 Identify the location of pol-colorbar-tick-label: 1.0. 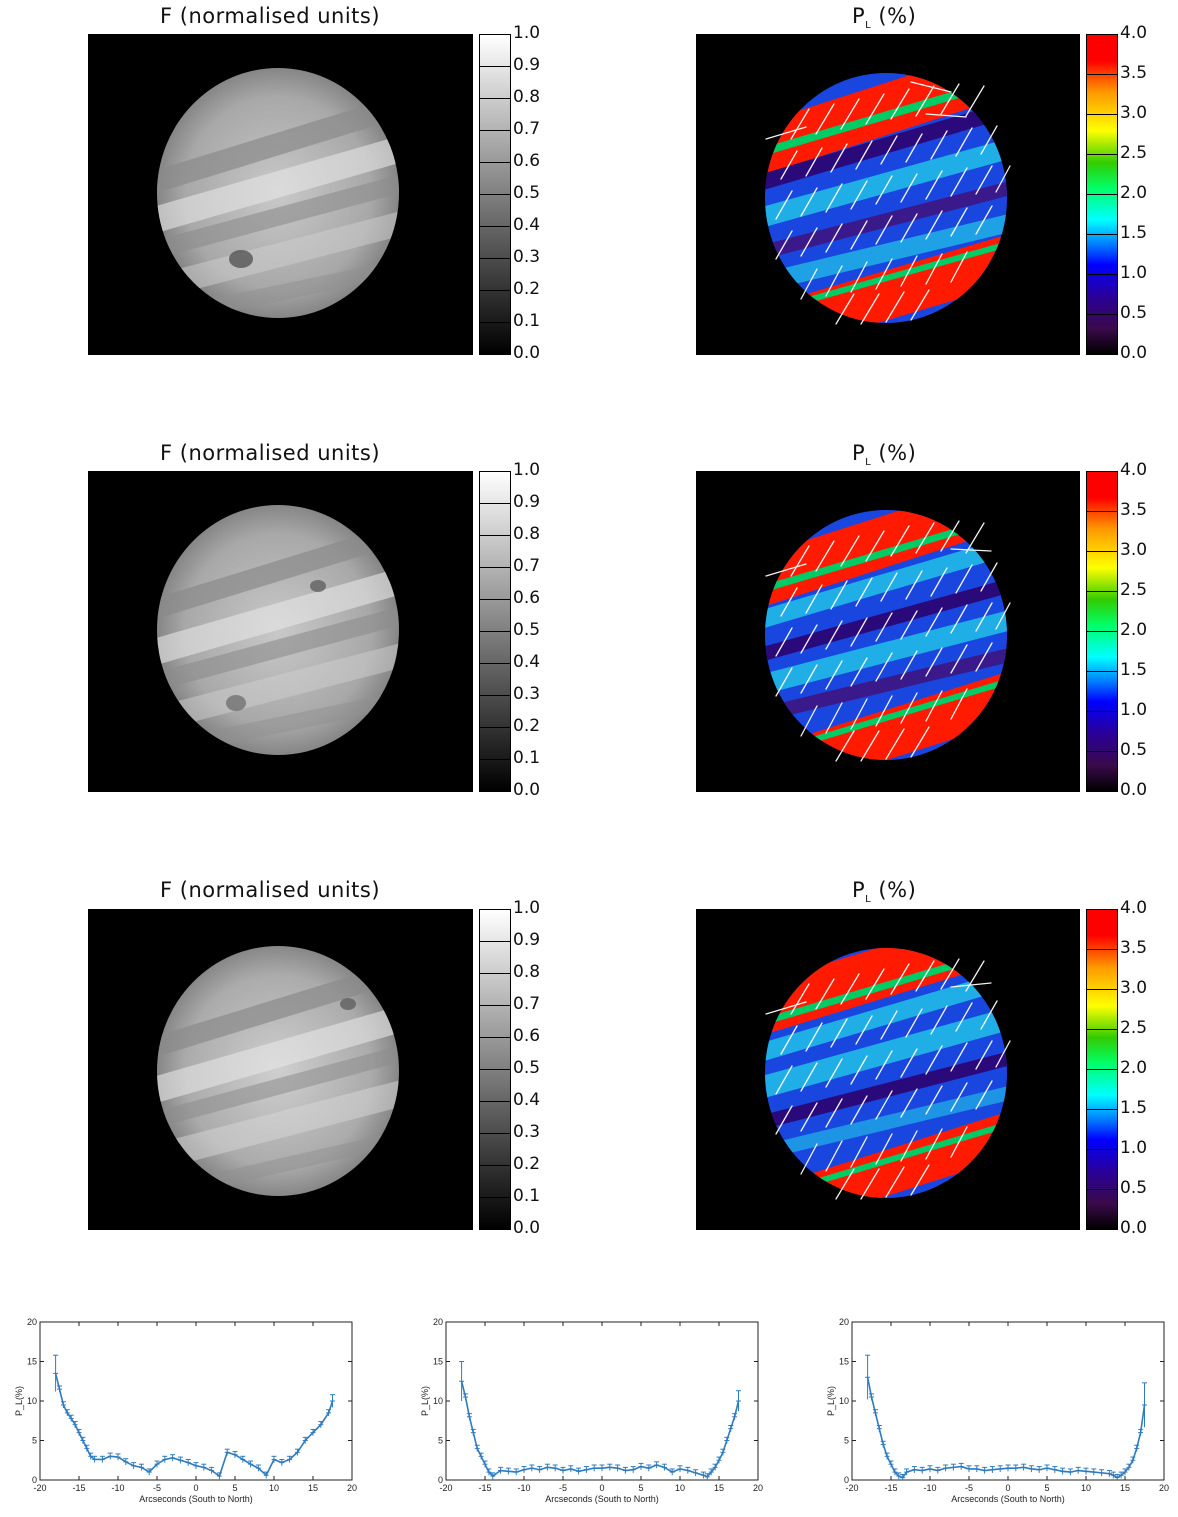
(1134, 273).